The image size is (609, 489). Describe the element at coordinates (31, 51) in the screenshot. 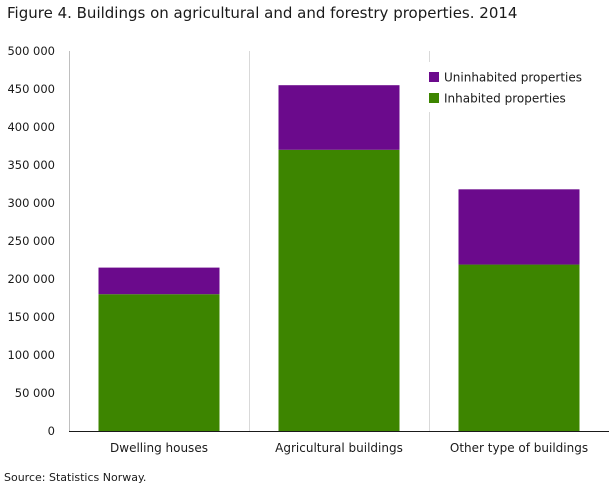

I see `y-tick-label: 500 000` at that location.